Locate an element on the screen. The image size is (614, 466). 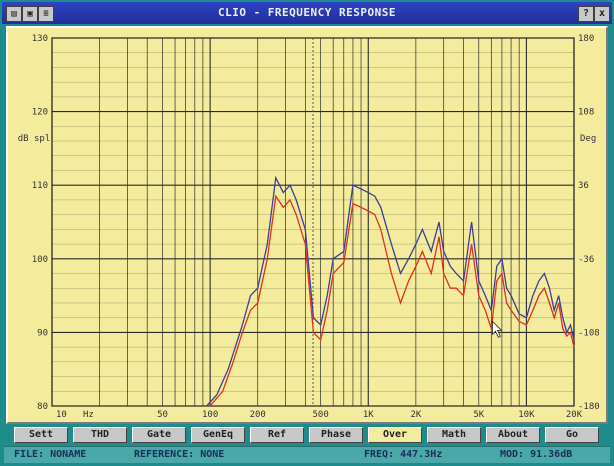
save-icon: ▣ is located at coordinates (30, 14).